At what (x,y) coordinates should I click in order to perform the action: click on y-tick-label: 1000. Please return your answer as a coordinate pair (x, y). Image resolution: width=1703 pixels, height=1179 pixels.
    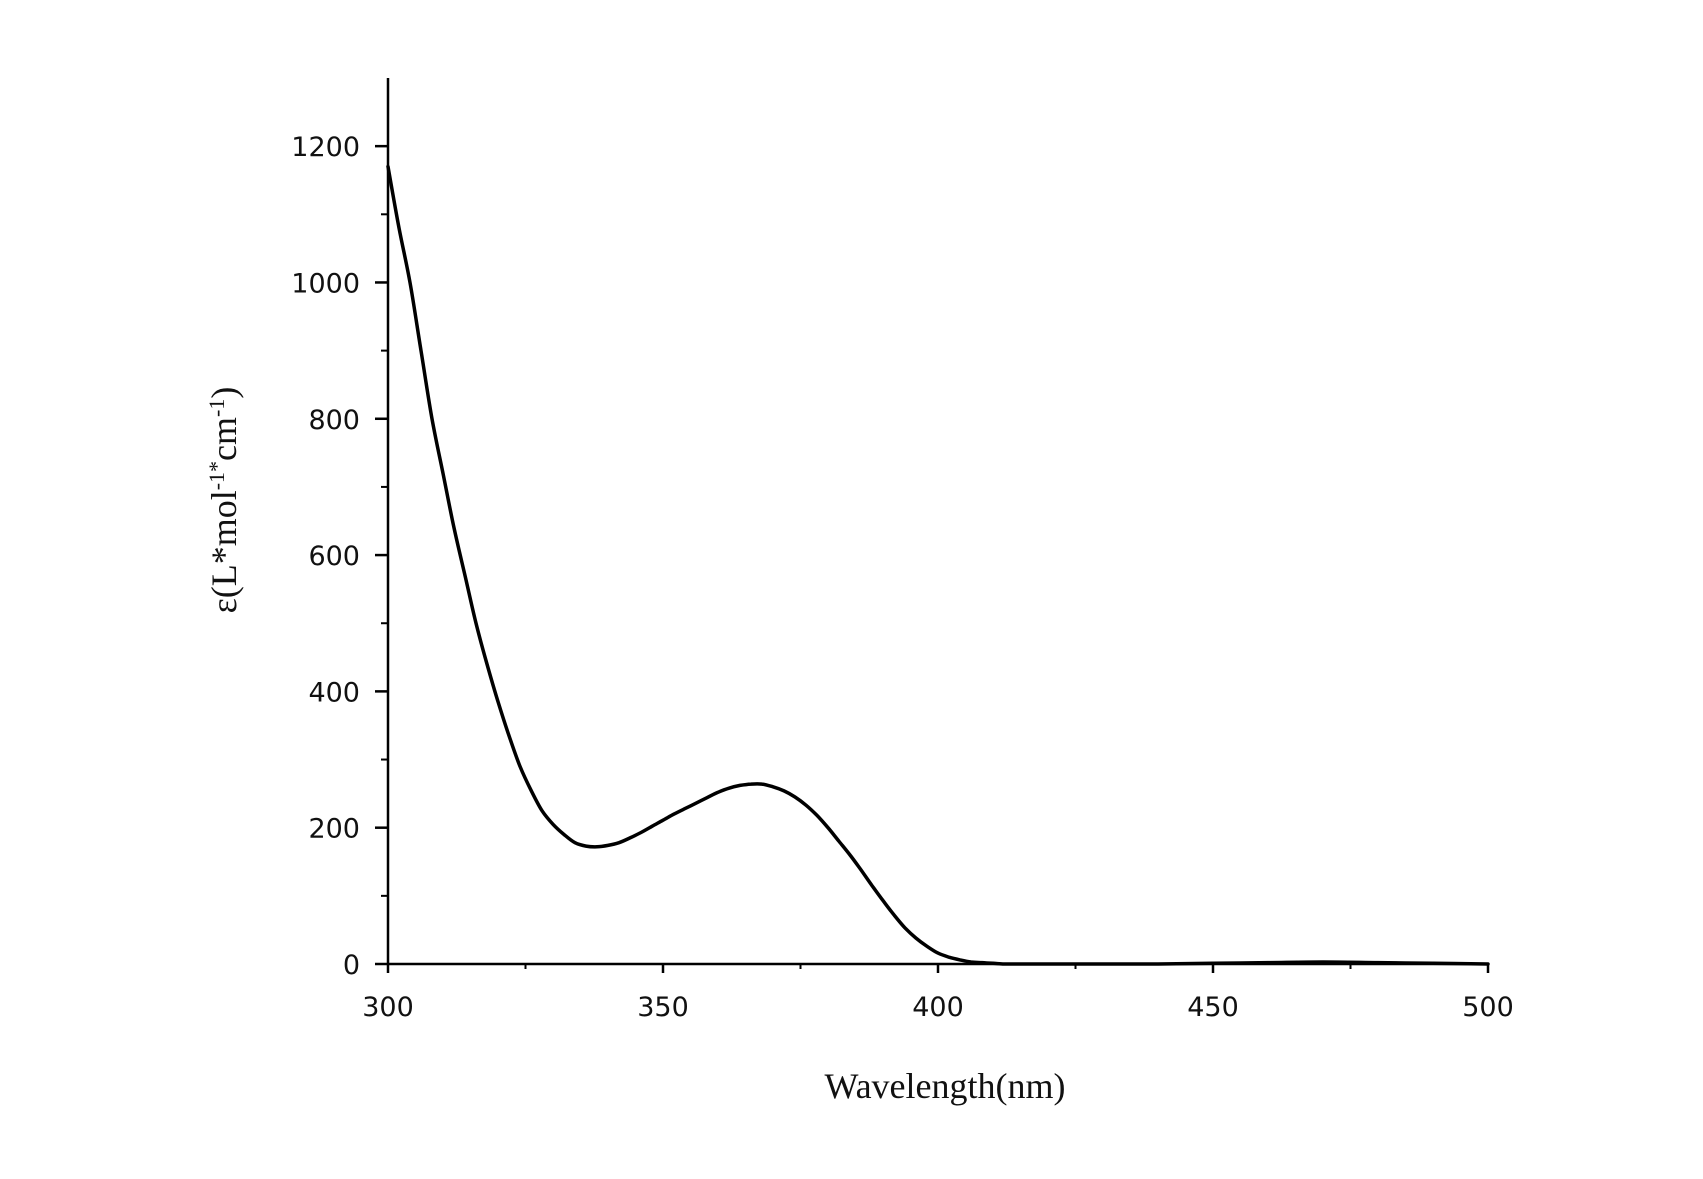
    Looking at the image, I should click on (325, 283).